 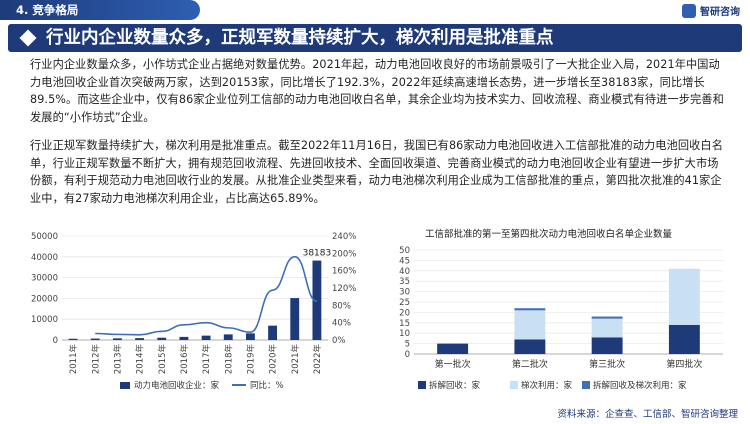 What do you see at coordinates (73, 359) in the screenshot?
I see `x-tick-label: 2011年` at bounding box center [73, 359].